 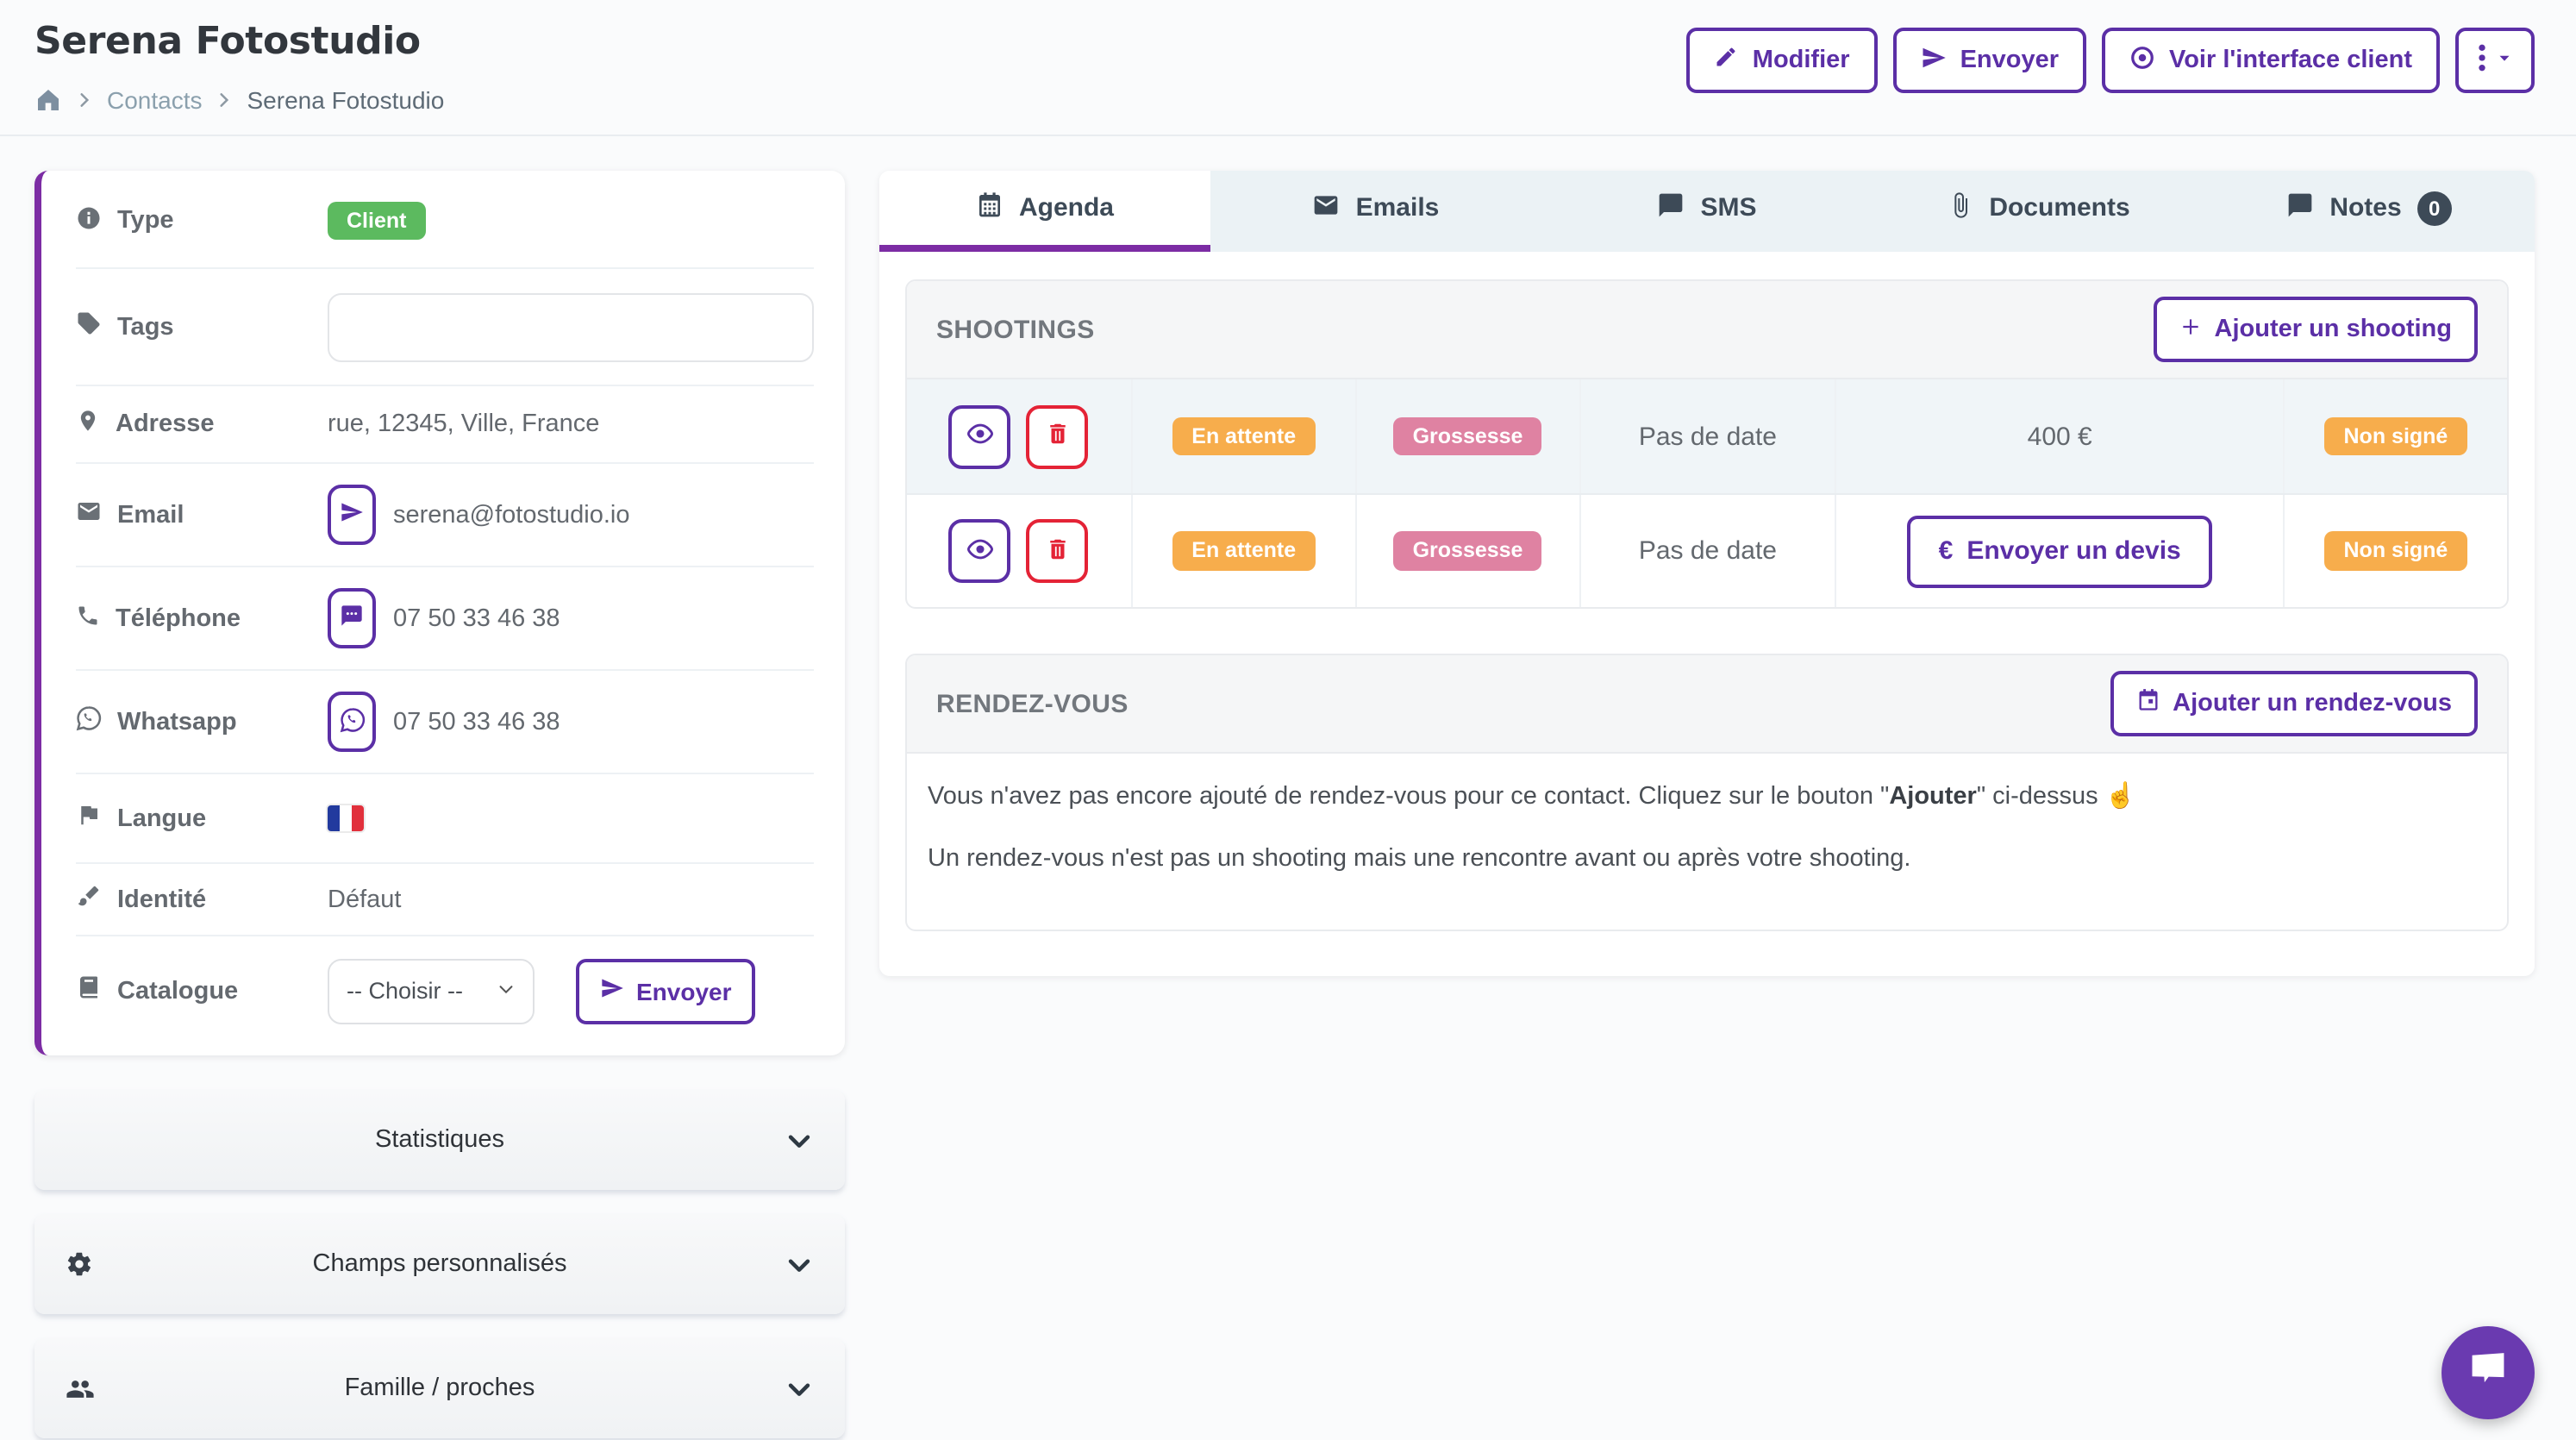 What do you see at coordinates (1946, 551) in the screenshot?
I see `euro-icon: €` at bounding box center [1946, 551].